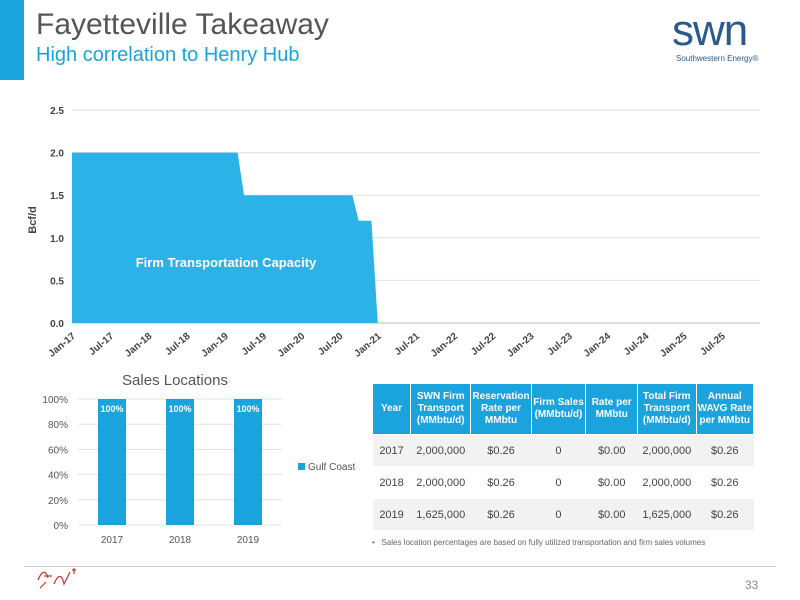 The width and height of the screenshot is (800, 600). Describe the element at coordinates (58, 501) in the screenshot. I see `bar-y-tick-label: 20%` at that location.